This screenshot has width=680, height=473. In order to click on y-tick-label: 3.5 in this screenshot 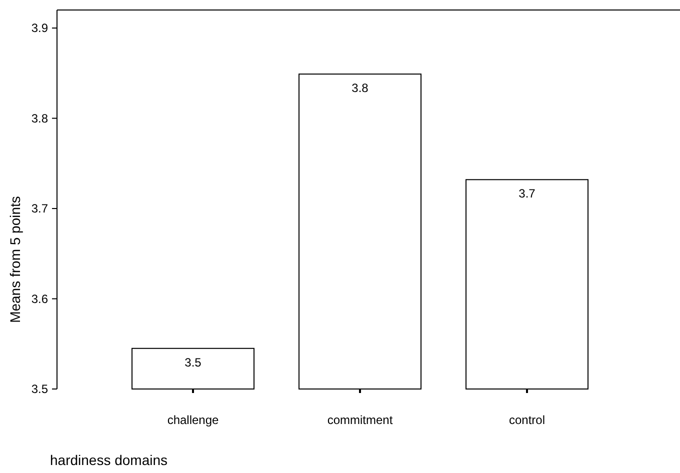, I will do `click(39, 389)`.